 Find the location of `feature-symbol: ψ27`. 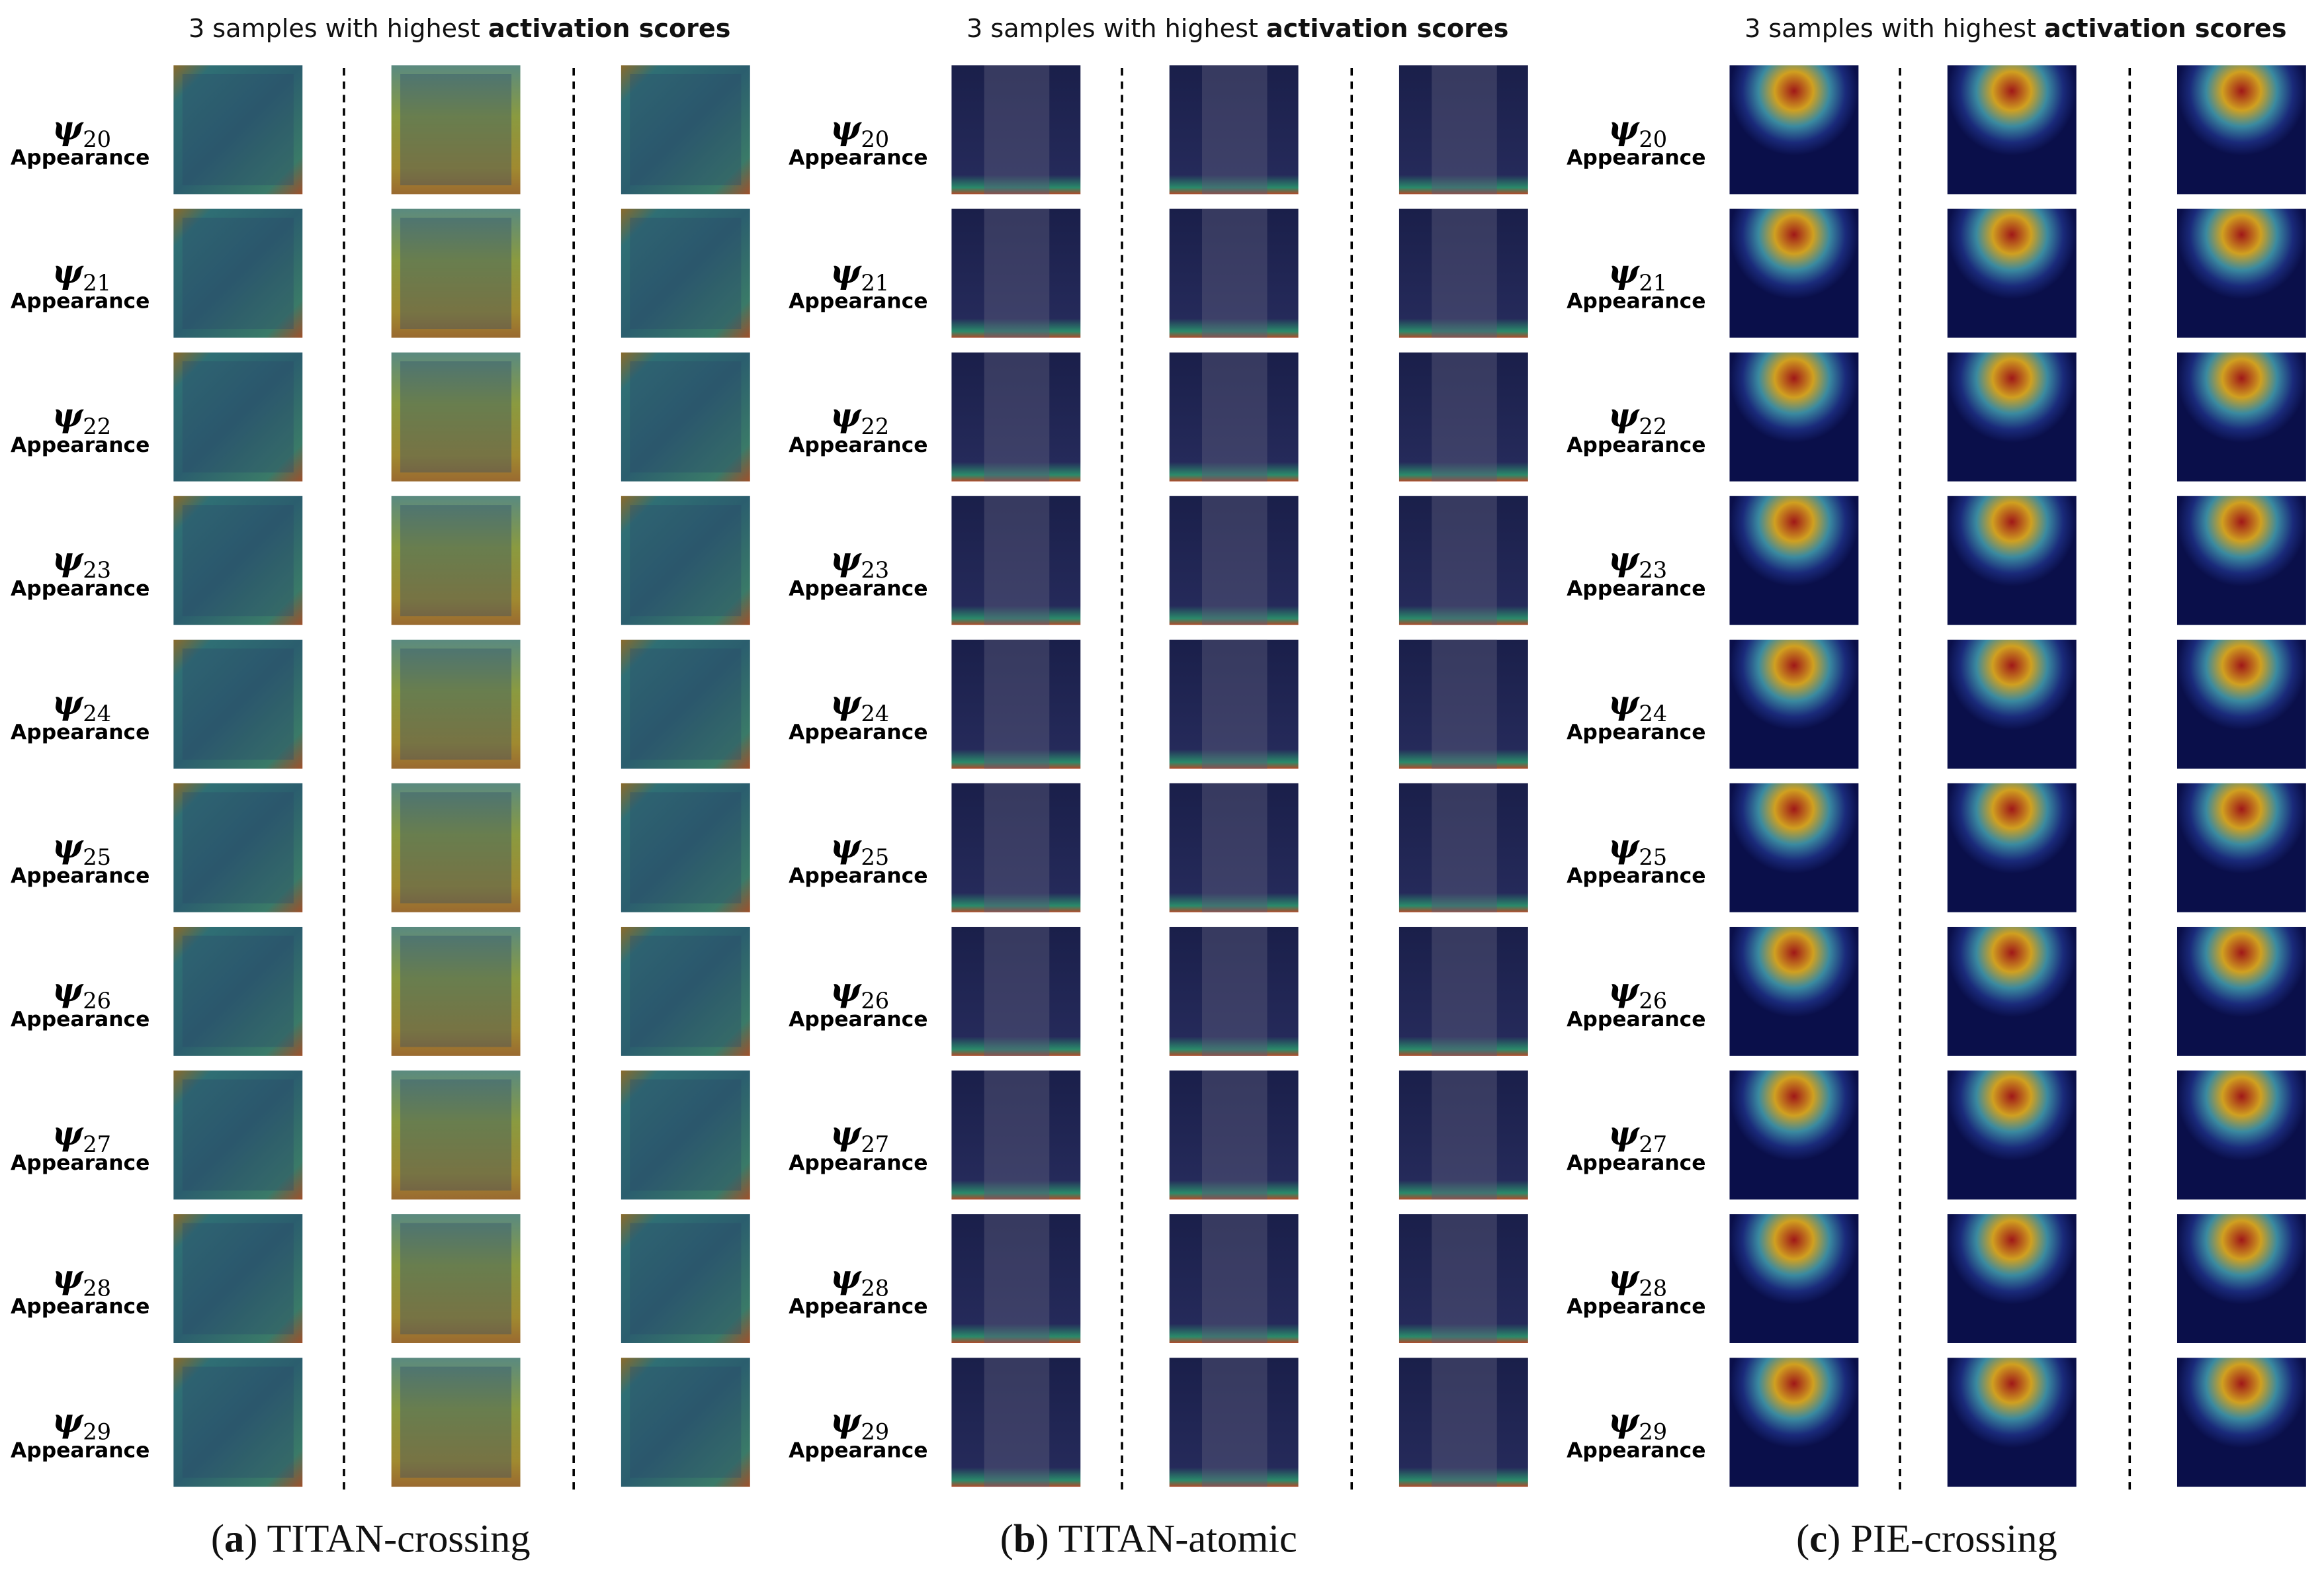

feature-symbol: ψ27 is located at coordinates (81, 1135).